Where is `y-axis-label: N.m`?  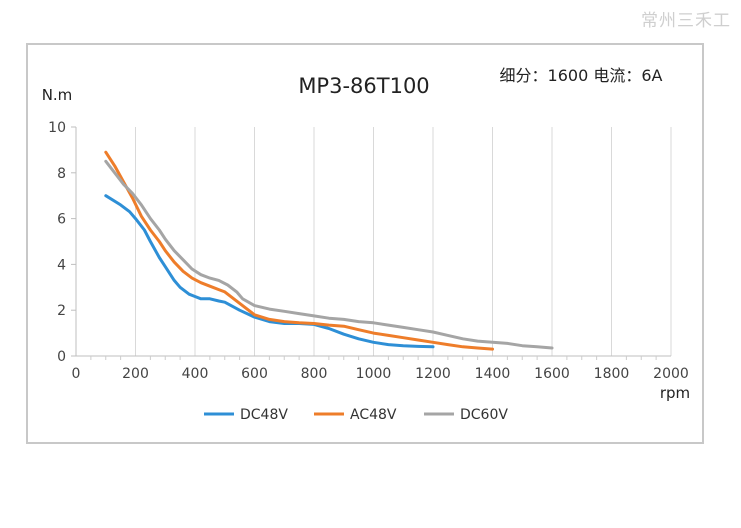
y-axis-label: N.m is located at coordinates (57, 95).